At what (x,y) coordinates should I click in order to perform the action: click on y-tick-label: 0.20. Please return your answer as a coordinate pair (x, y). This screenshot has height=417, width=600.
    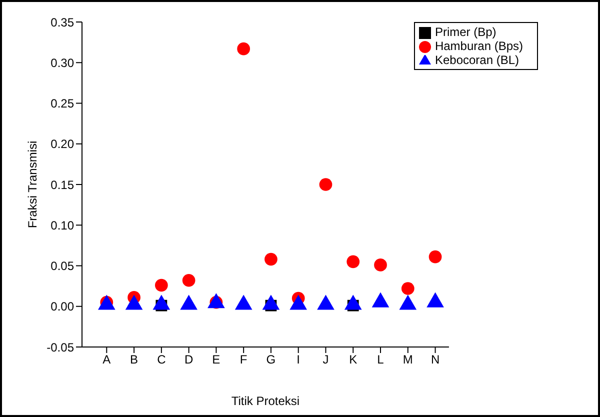
    Looking at the image, I should click on (62, 144).